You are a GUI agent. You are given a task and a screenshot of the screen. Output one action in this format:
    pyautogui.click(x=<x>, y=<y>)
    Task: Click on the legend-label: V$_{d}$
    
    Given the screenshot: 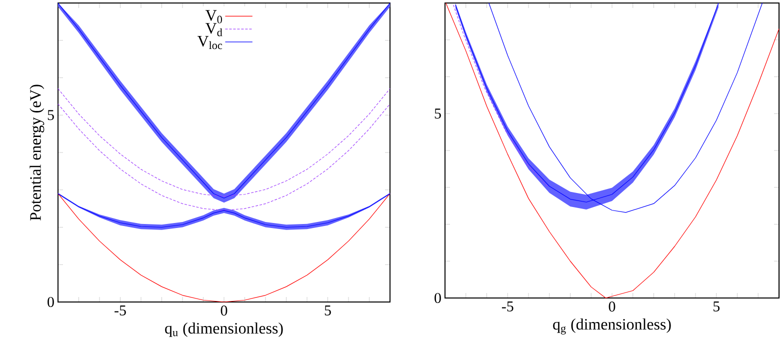 What is the action you would take?
    pyautogui.click(x=214, y=29)
    